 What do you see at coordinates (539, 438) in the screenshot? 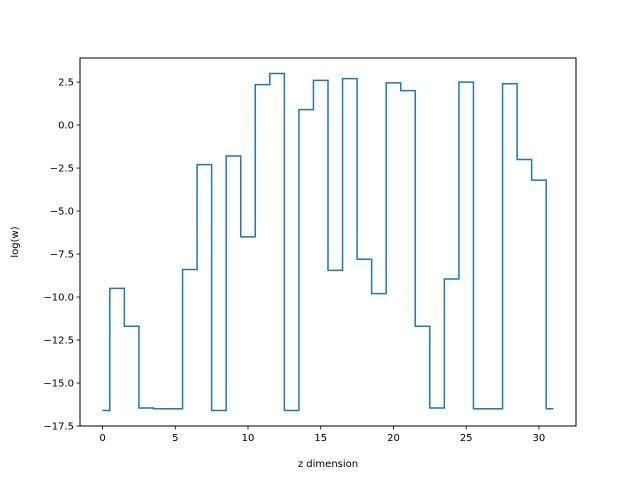
I see `x-tick-label: 30` at bounding box center [539, 438].